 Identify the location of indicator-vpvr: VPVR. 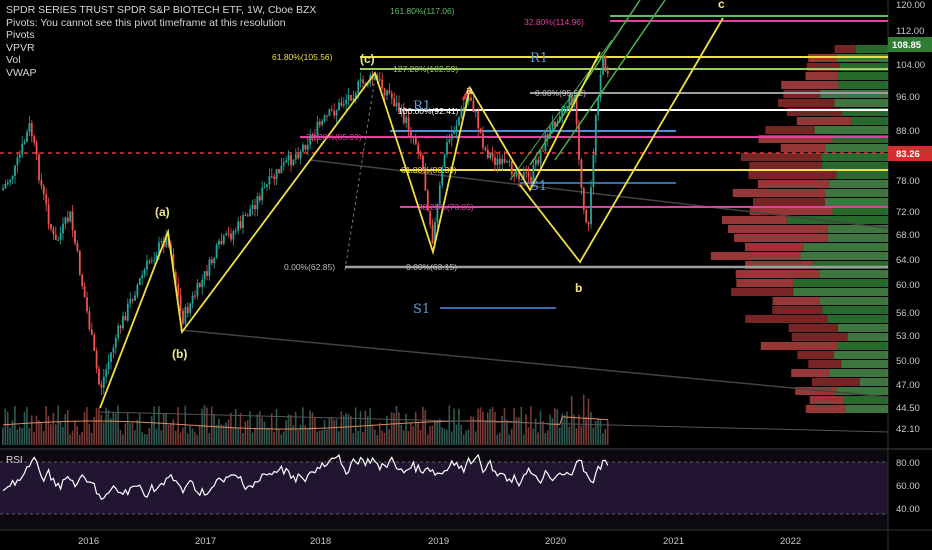
(20, 47).